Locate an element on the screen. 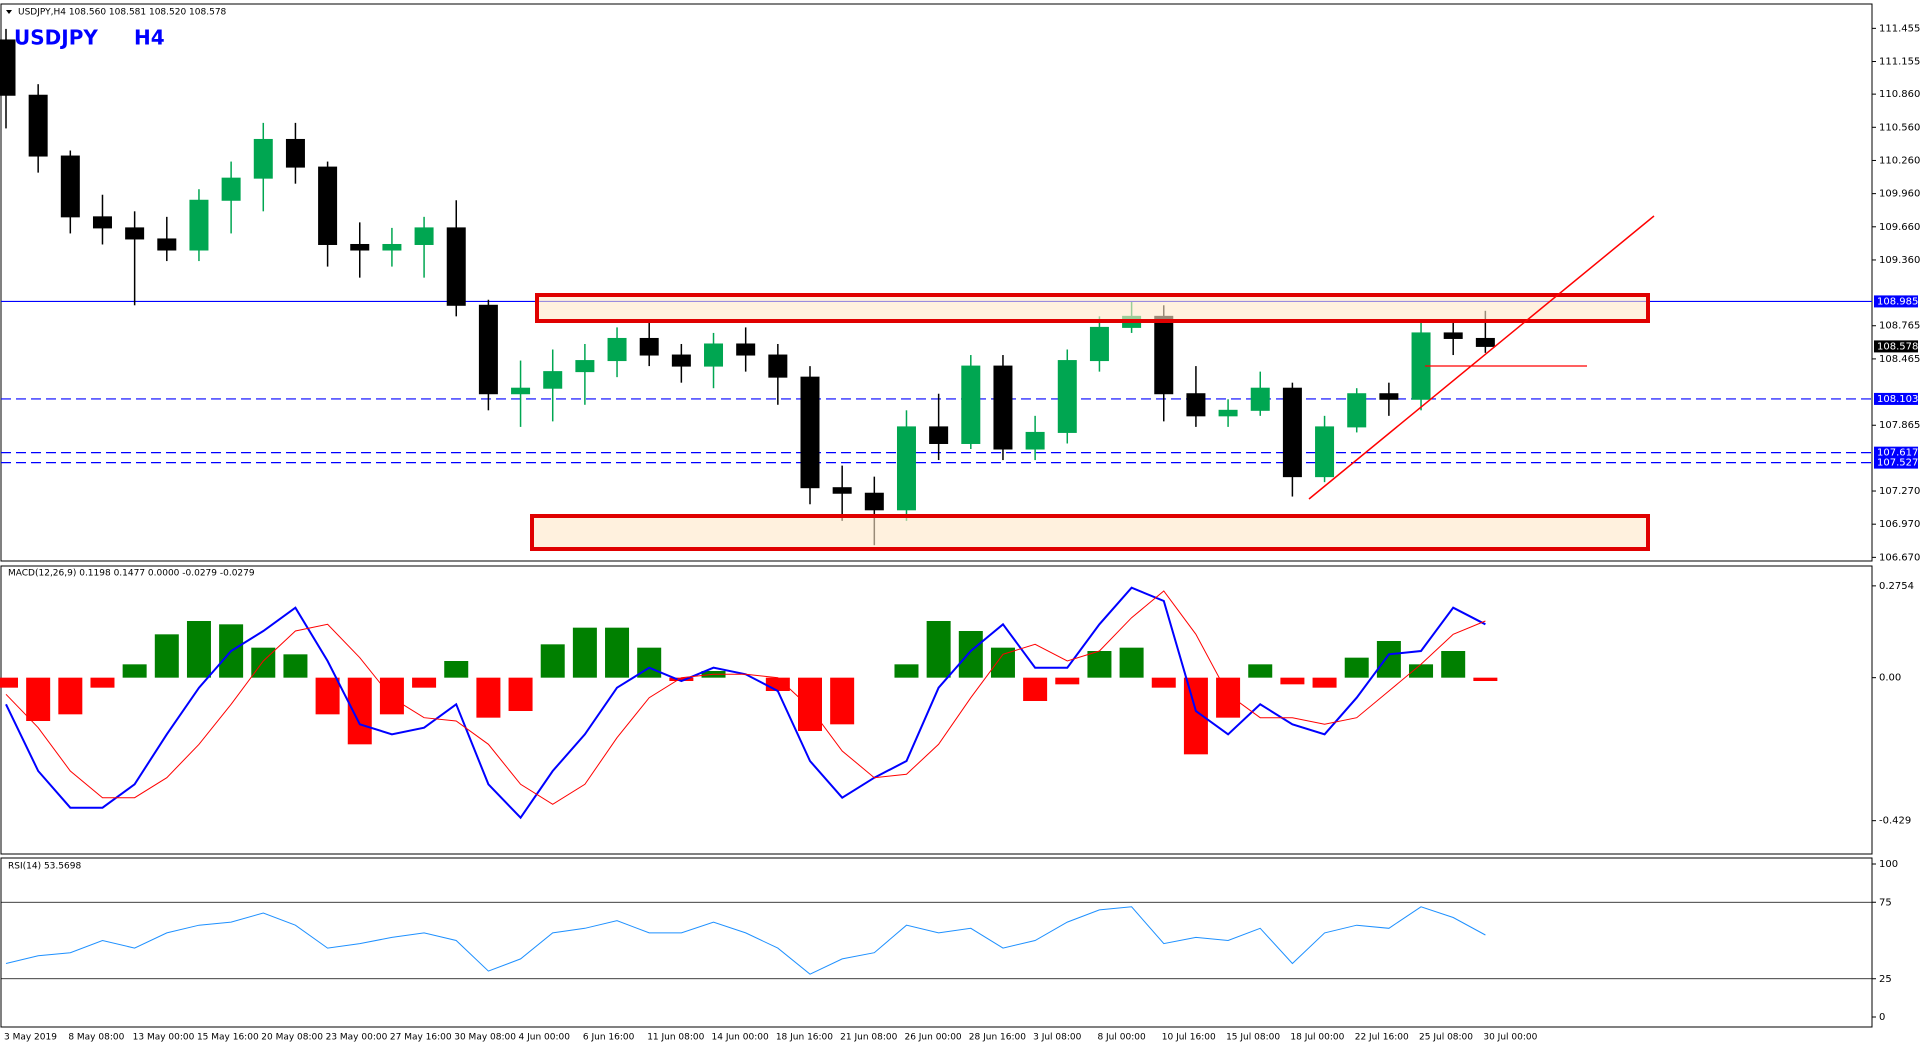 Image resolution: width=1920 pixels, height=1047 pixels. y-tick-label: 111.155 is located at coordinates (1899, 62).